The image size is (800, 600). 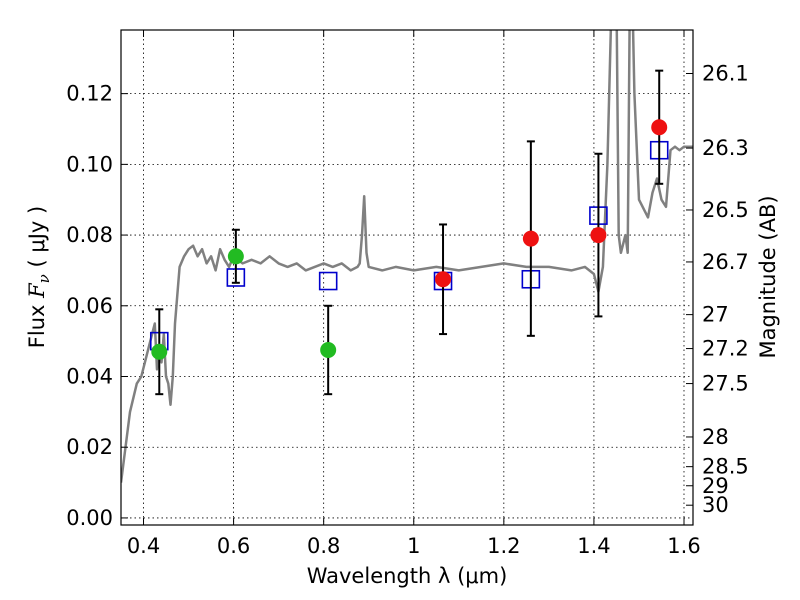 What do you see at coordinates (725, 349) in the screenshot?
I see `y2-tick-label: 27.2` at bounding box center [725, 349].